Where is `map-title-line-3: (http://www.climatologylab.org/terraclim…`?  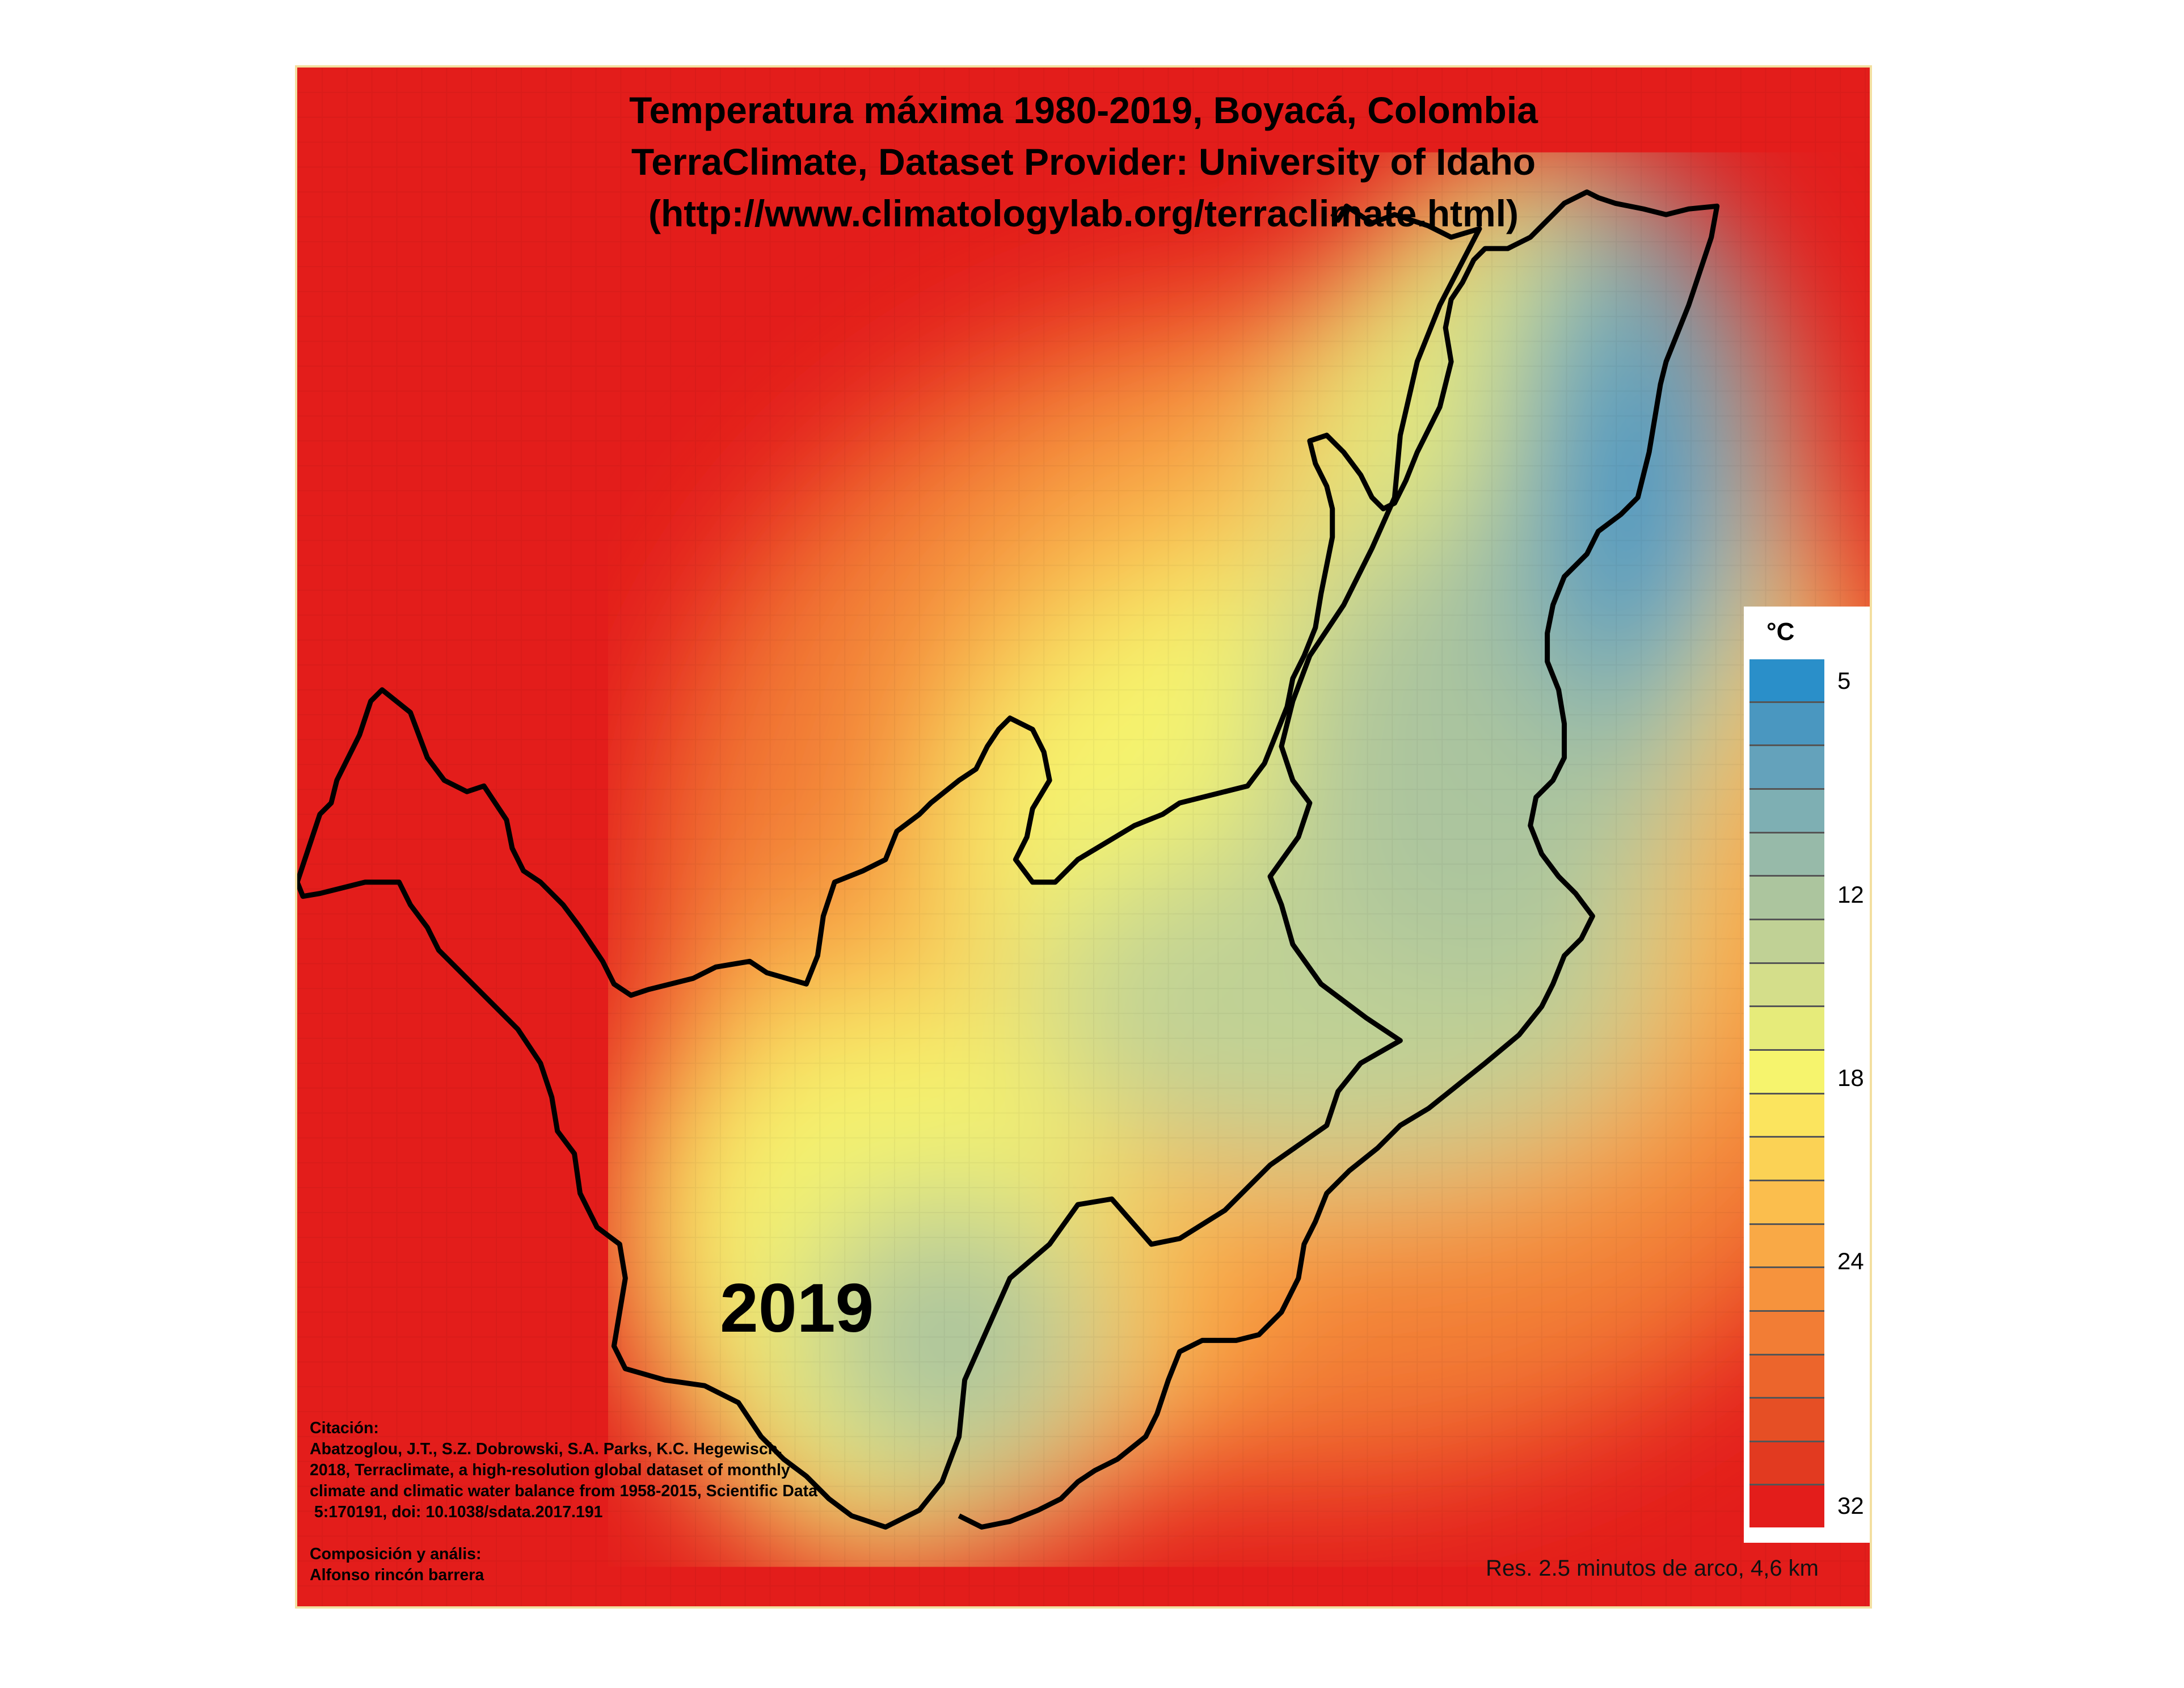 map-title-line-3: (http://www.climatologylab.org/terraclim… is located at coordinates (1083, 213).